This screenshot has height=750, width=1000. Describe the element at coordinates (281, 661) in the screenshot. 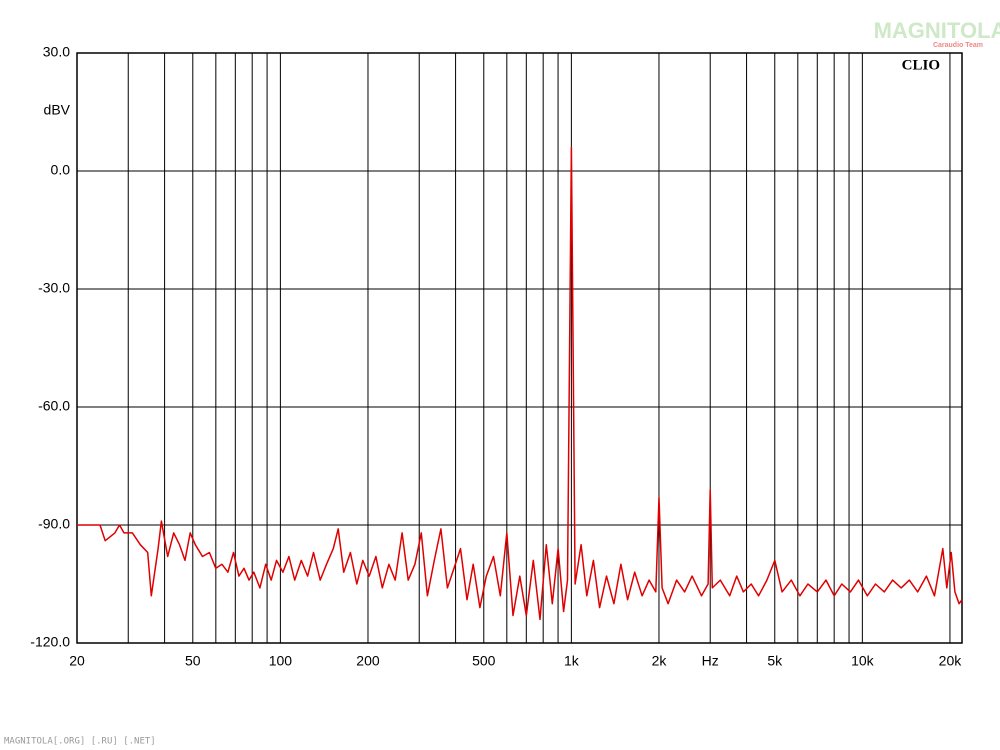

I see `x-tick-label: 100` at that location.